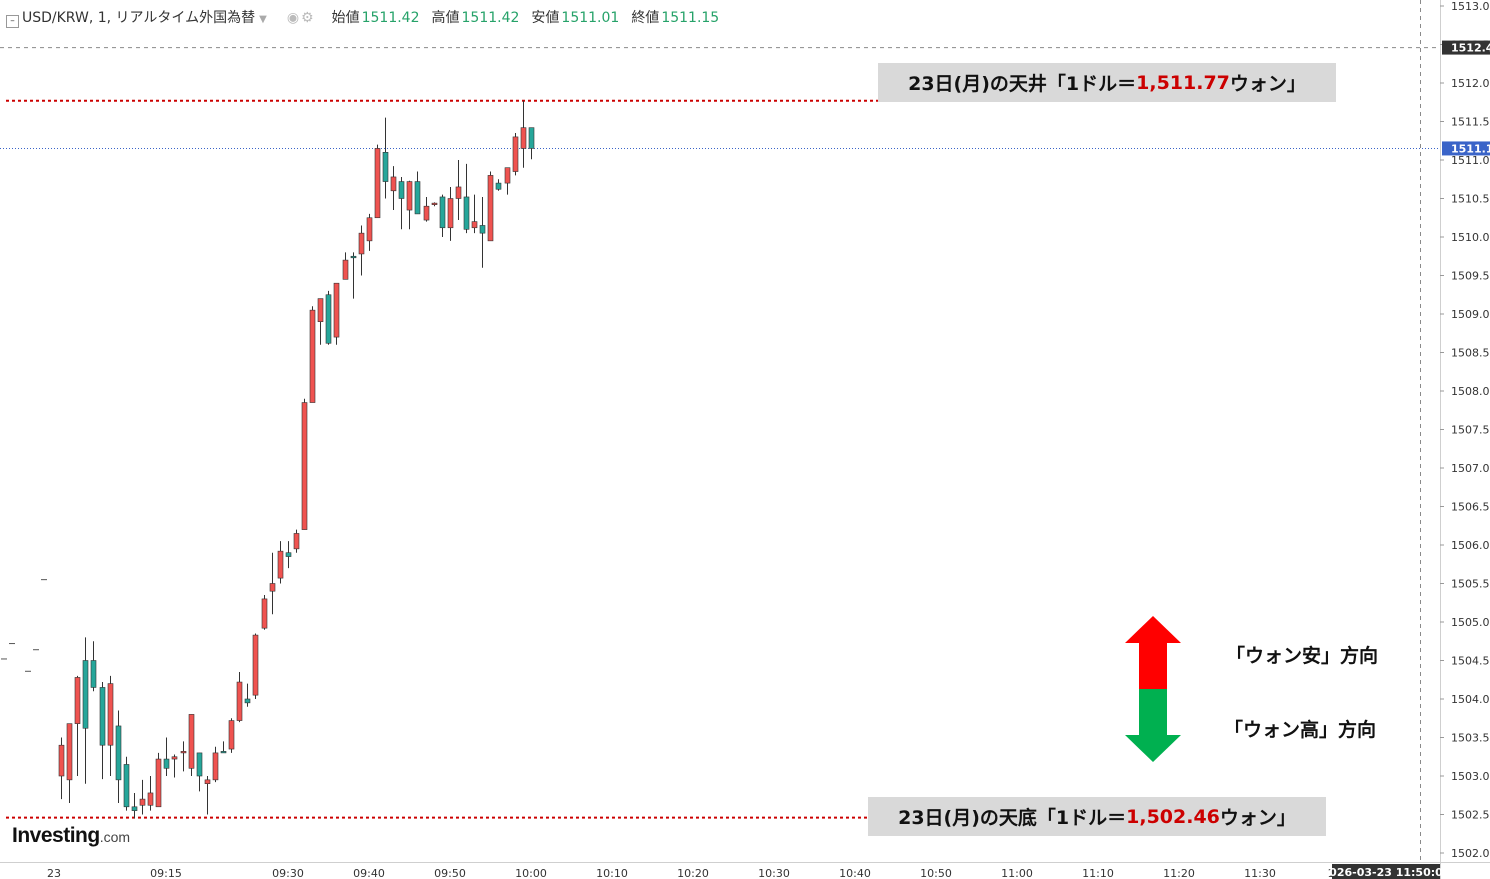 This screenshot has width=1490, height=879. Describe the element at coordinates (1017, 873) in the screenshot. I see `time-tick-label: 11:00` at that location.